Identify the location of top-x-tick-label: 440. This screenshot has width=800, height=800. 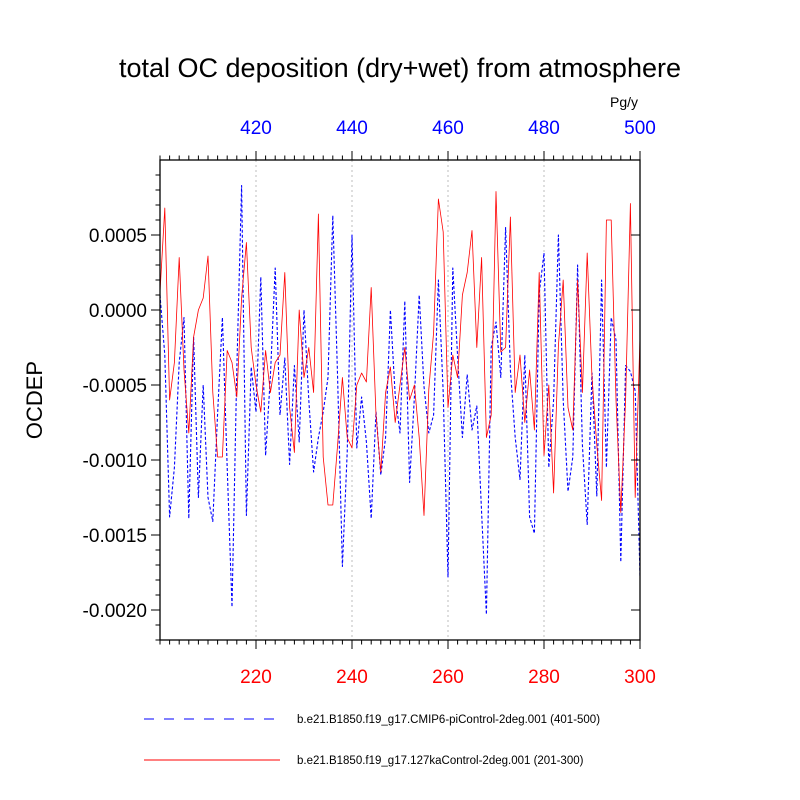
(352, 128).